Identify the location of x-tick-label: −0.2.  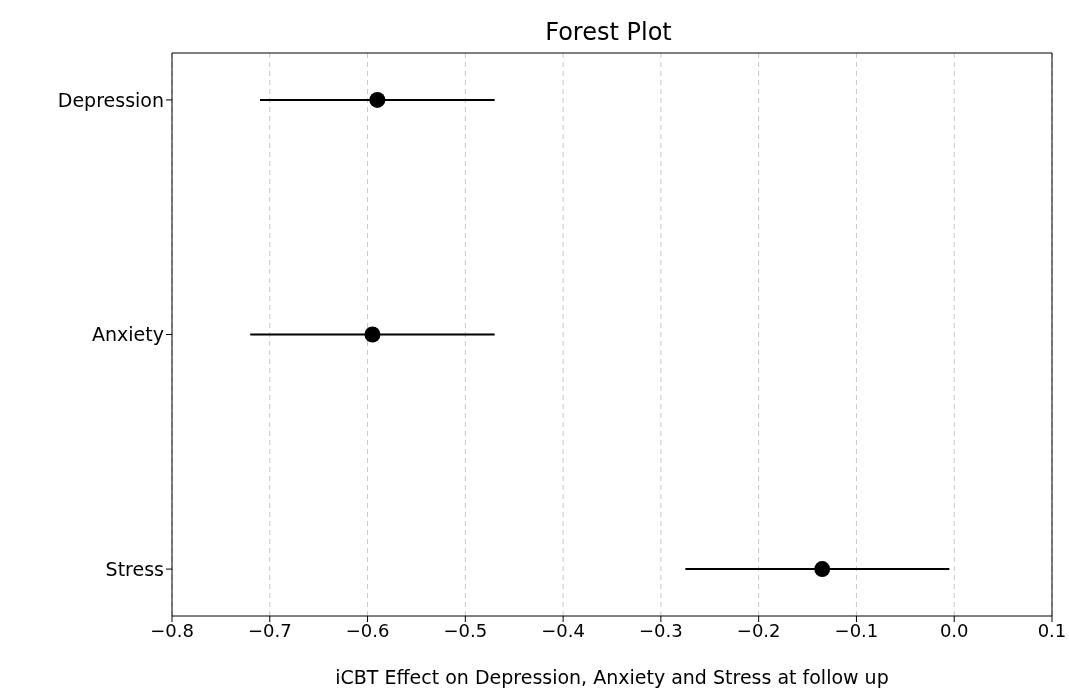
(758, 630).